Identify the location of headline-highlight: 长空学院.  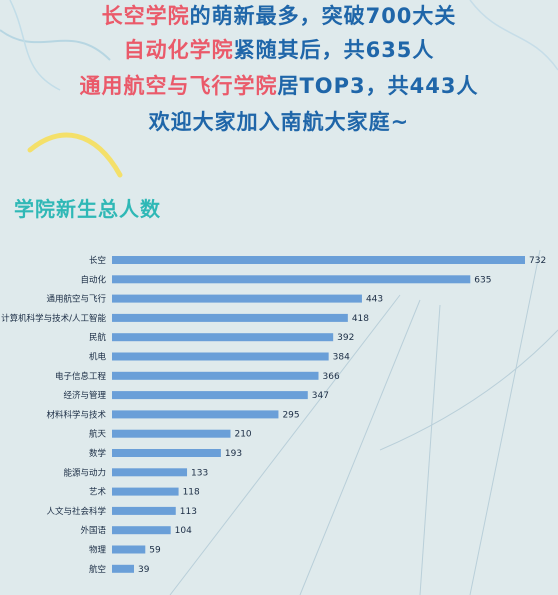
(145, 16).